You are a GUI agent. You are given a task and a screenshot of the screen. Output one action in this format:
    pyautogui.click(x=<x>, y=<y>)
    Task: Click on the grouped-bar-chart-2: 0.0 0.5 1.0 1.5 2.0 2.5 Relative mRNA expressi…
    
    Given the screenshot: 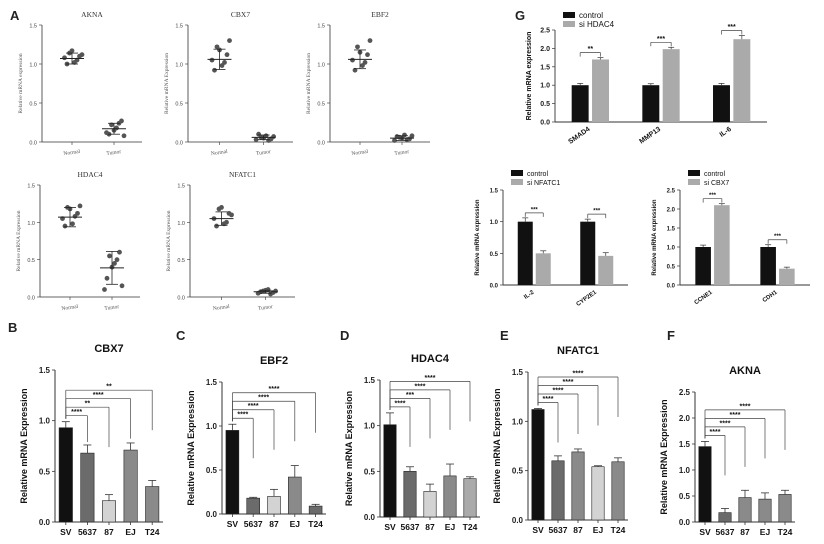 What is the action you would take?
    pyautogui.click(x=731, y=238)
    